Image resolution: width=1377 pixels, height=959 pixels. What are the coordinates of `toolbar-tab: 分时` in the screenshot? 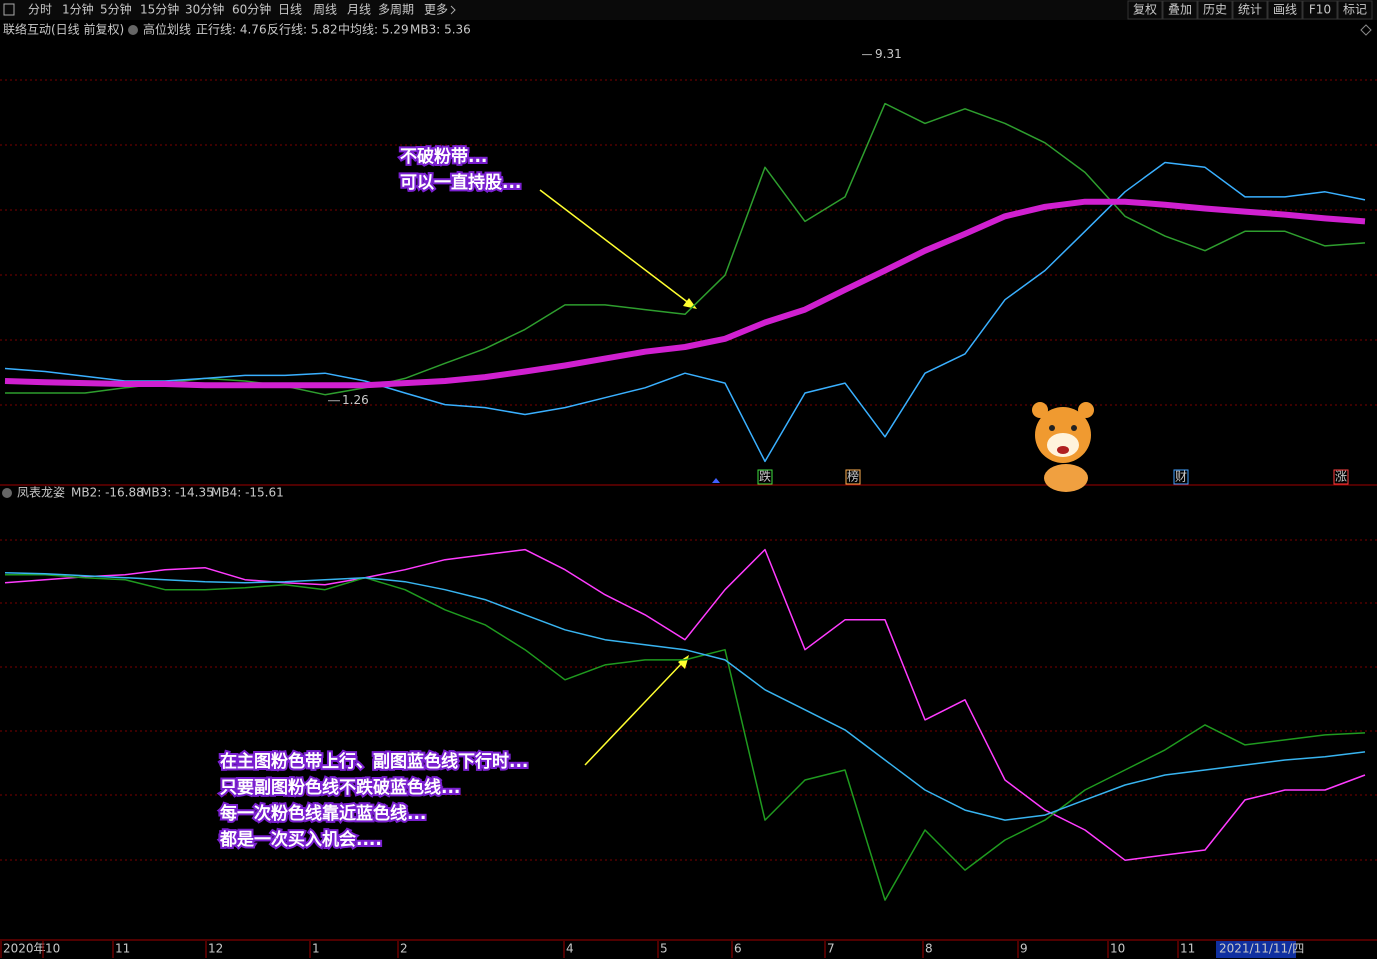 It's located at (40, 10).